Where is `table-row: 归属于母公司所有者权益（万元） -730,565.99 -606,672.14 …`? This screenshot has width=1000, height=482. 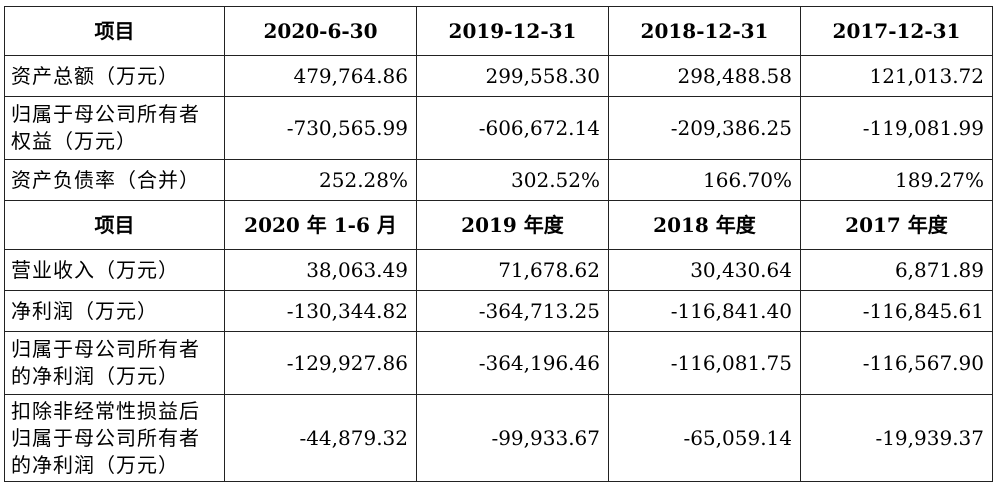 table-row: 归属于母公司所有者权益（万元） -730,565.99 -606,672.14 … is located at coordinates (498, 128).